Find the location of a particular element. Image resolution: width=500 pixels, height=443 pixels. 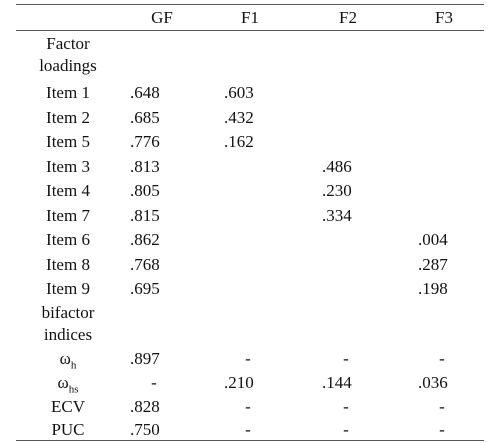

item-label: Item 9 is located at coordinates (68, 288).